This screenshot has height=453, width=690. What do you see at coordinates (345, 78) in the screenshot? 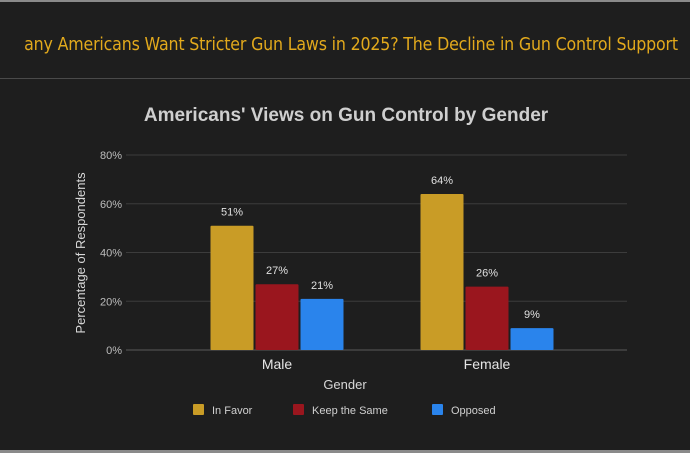
I see `divider` at bounding box center [345, 78].